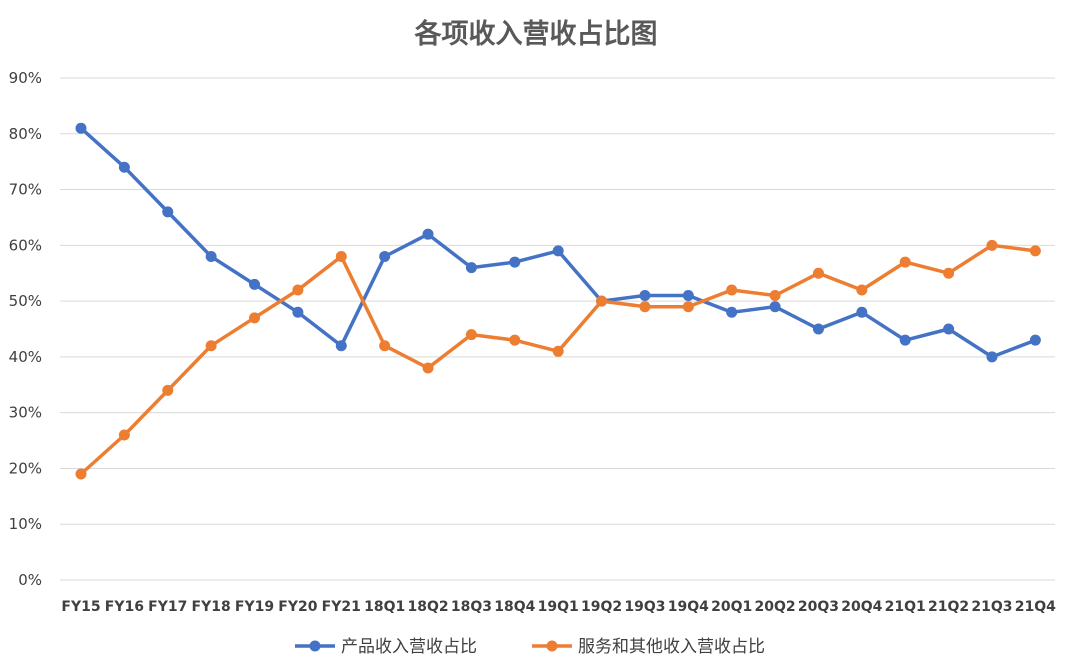 This screenshot has height=661, width=1080. Describe the element at coordinates (25, 357) in the screenshot. I see `y-tick-label: 40%` at that location.